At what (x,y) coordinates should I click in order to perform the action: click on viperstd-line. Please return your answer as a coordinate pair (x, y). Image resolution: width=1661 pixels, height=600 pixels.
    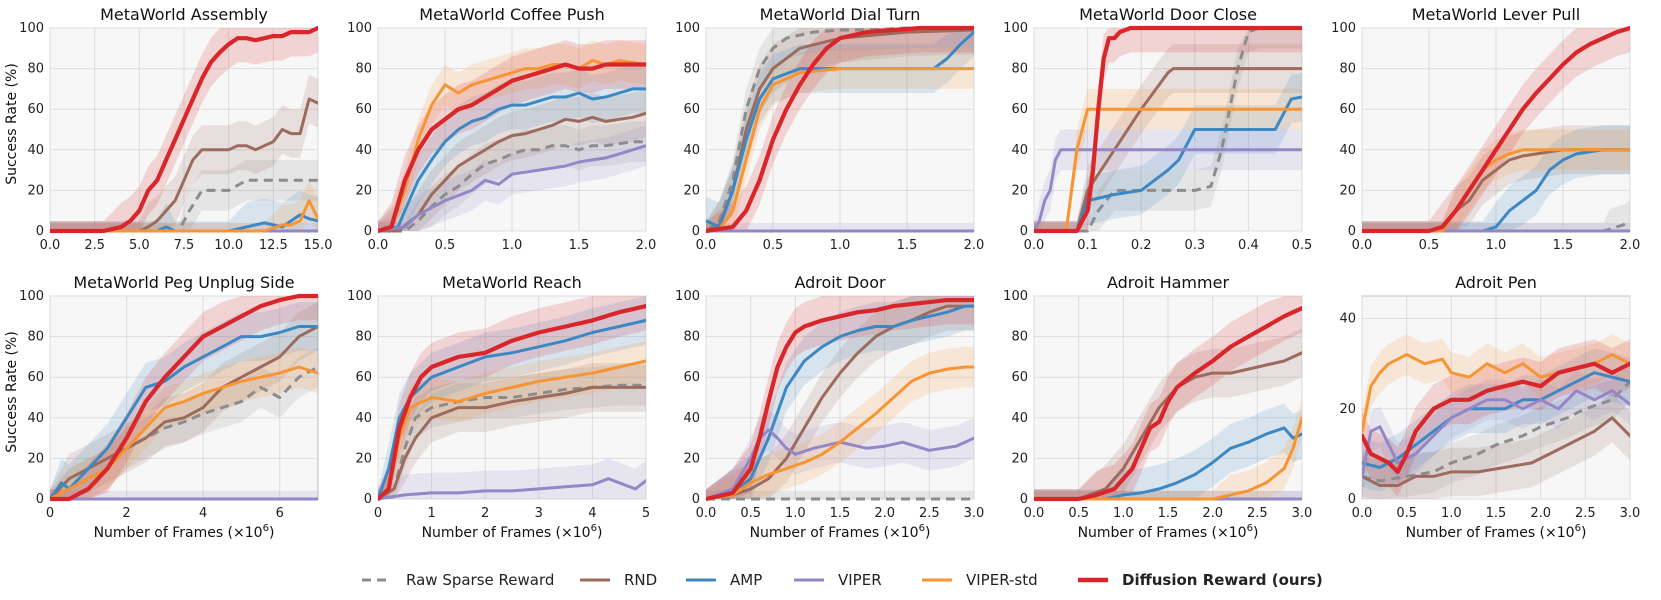
    Looking at the image, I should click on (1168, 458).